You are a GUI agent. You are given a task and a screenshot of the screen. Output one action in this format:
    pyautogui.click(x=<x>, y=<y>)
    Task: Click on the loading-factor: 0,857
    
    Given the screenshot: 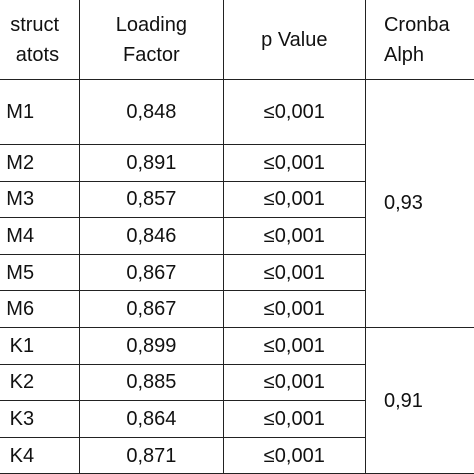 What is the action you would take?
    pyautogui.click(x=151, y=199)
    